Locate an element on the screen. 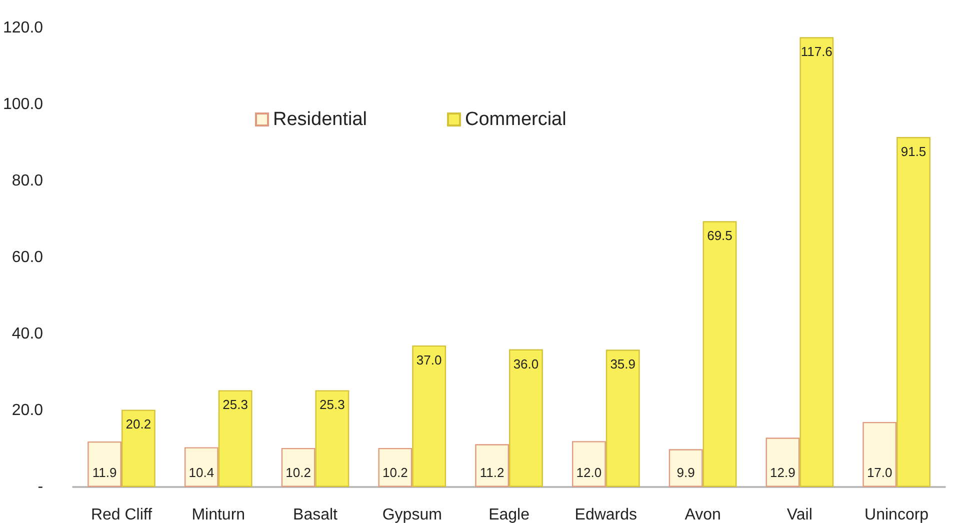 This screenshot has width=953, height=523. legend-label: Commercial is located at coordinates (515, 119).